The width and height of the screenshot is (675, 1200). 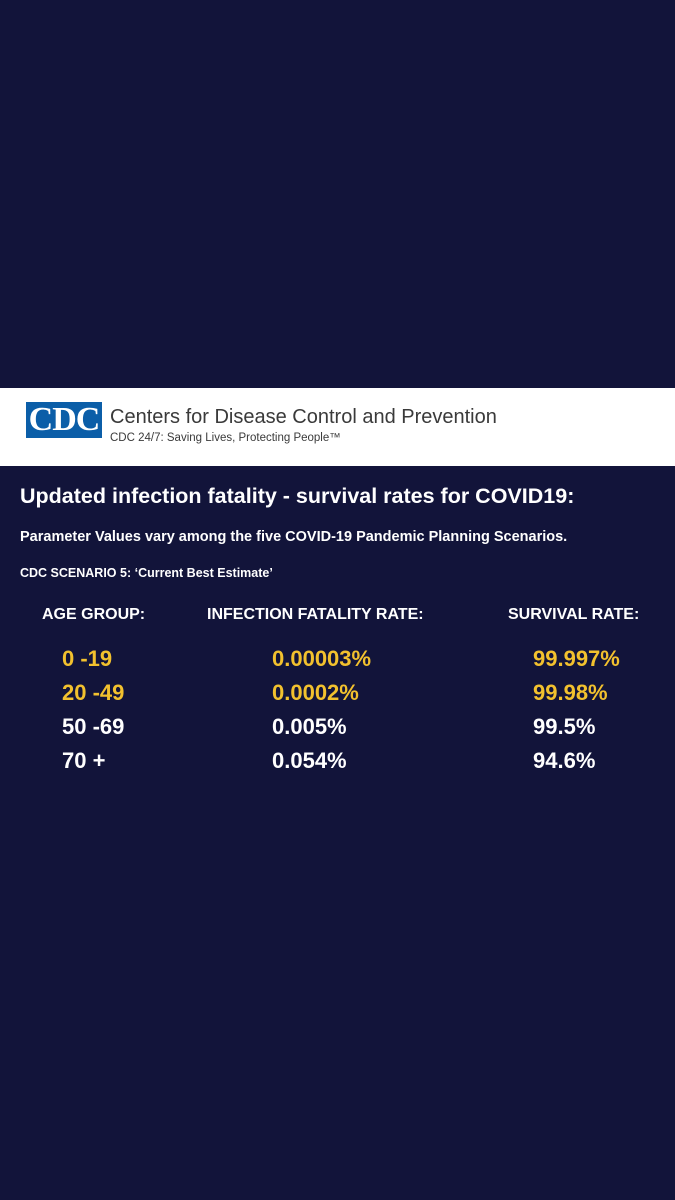 I want to click on row-1-survival: 99.98%, so click(x=570, y=692).